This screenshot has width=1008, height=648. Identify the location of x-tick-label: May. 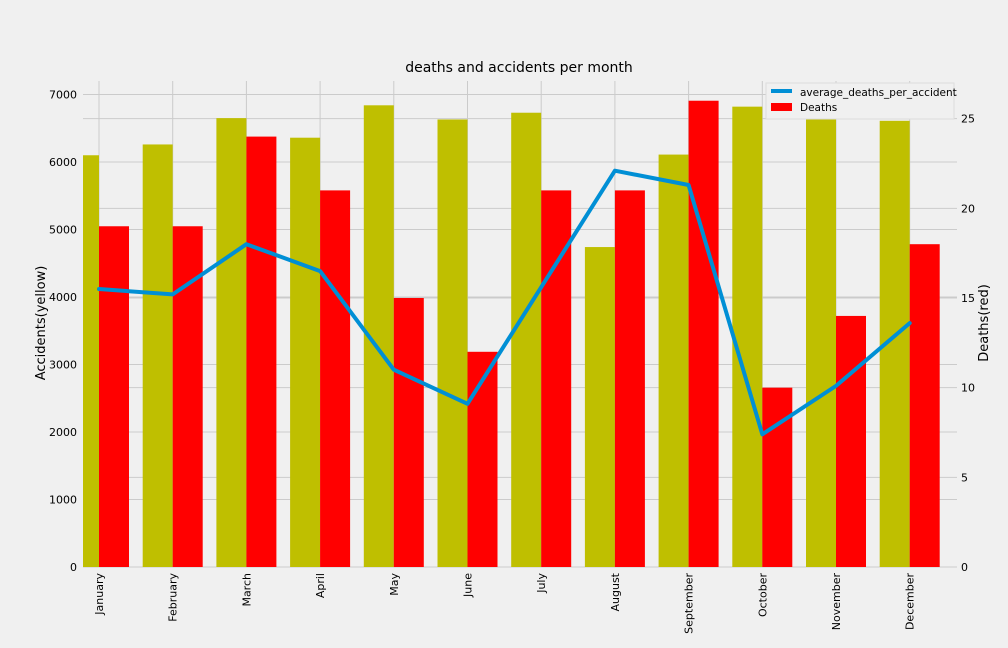
(394, 584).